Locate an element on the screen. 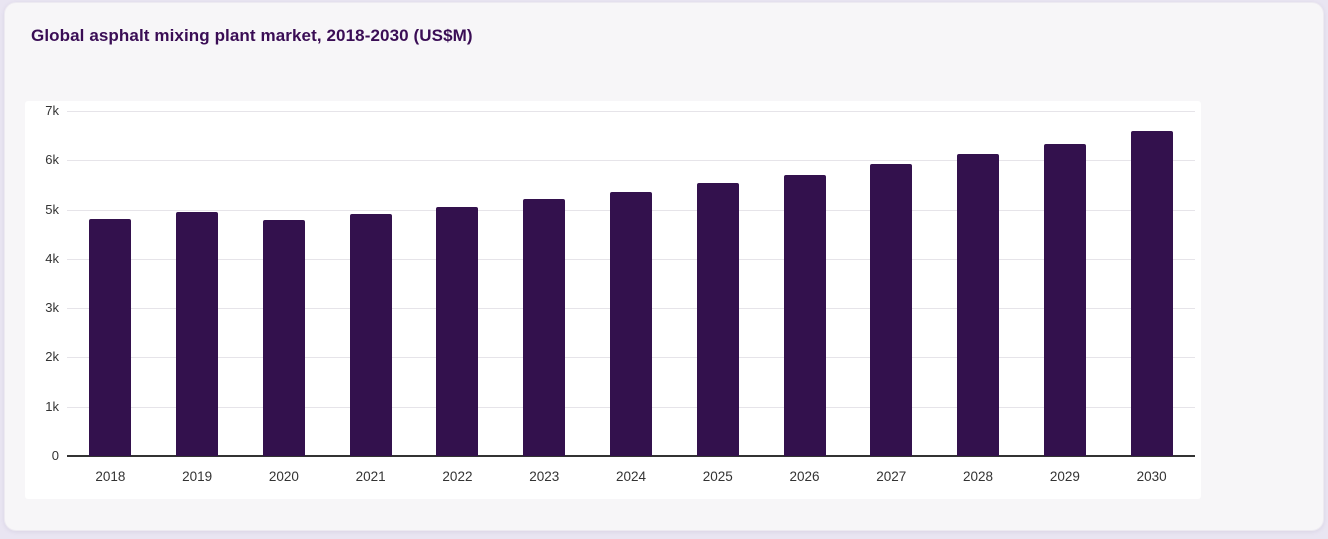 The width and height of the screenshot is (1328, 539). bar-2021 is located at coordinates (370, 334).